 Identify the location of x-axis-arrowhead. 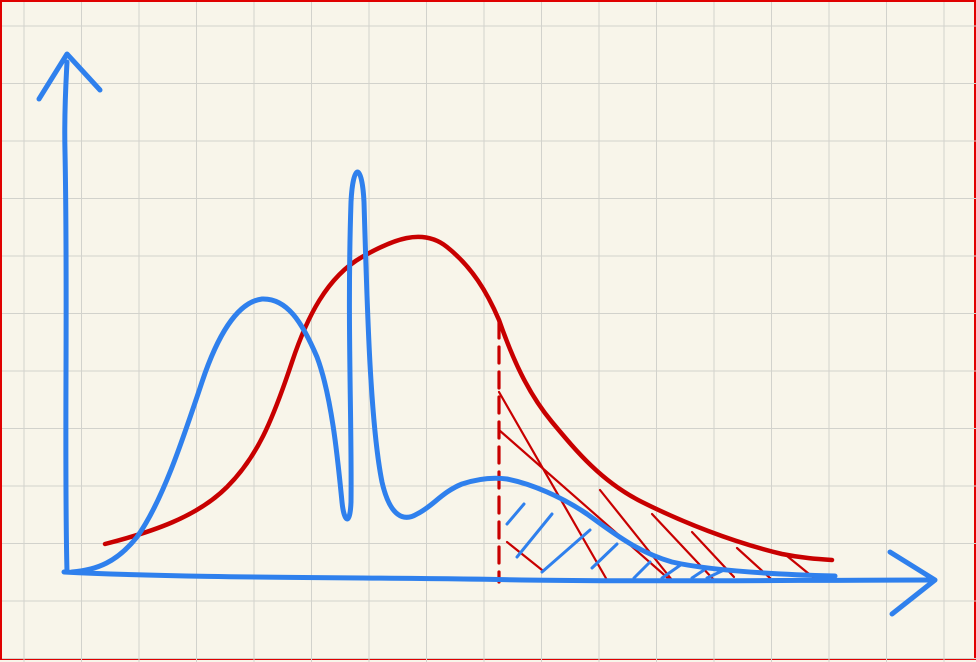
(912, 583).